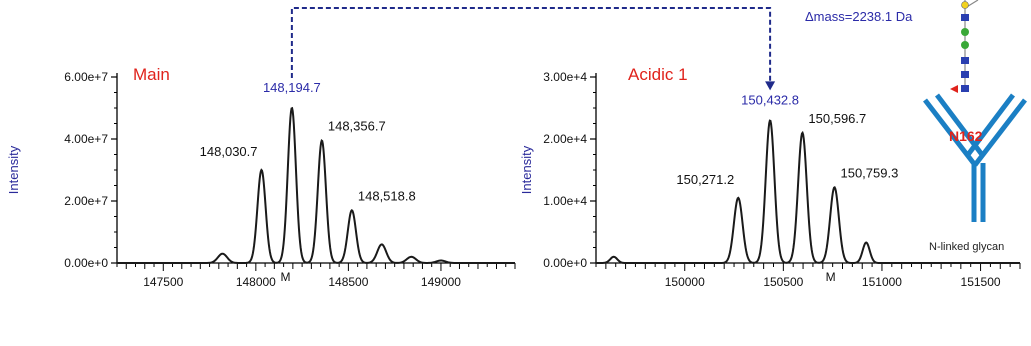  I want to click on glycan-structure, so click(964, 46).